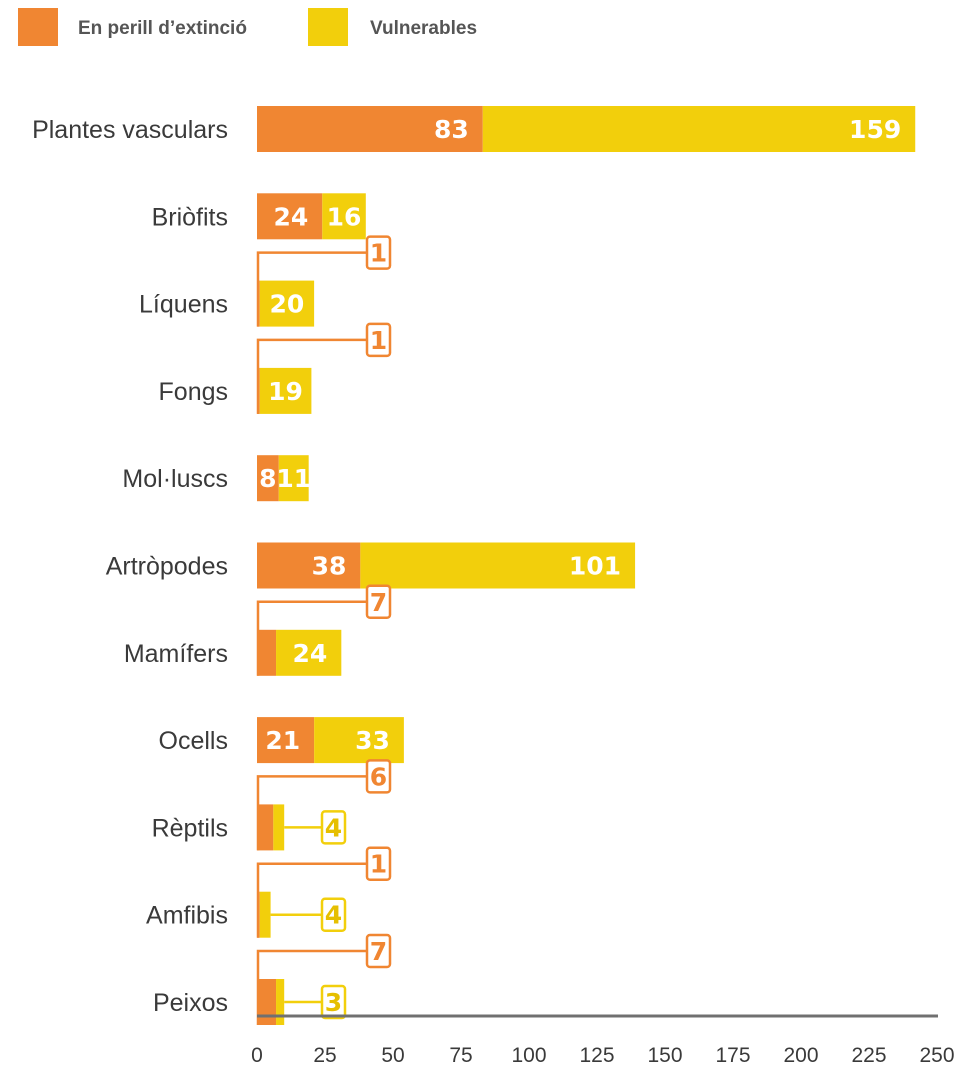 Image resolution: width=960 pixels, height=1085 pixels. I want to click on x-tick-label: 175, so click(732, 1055).